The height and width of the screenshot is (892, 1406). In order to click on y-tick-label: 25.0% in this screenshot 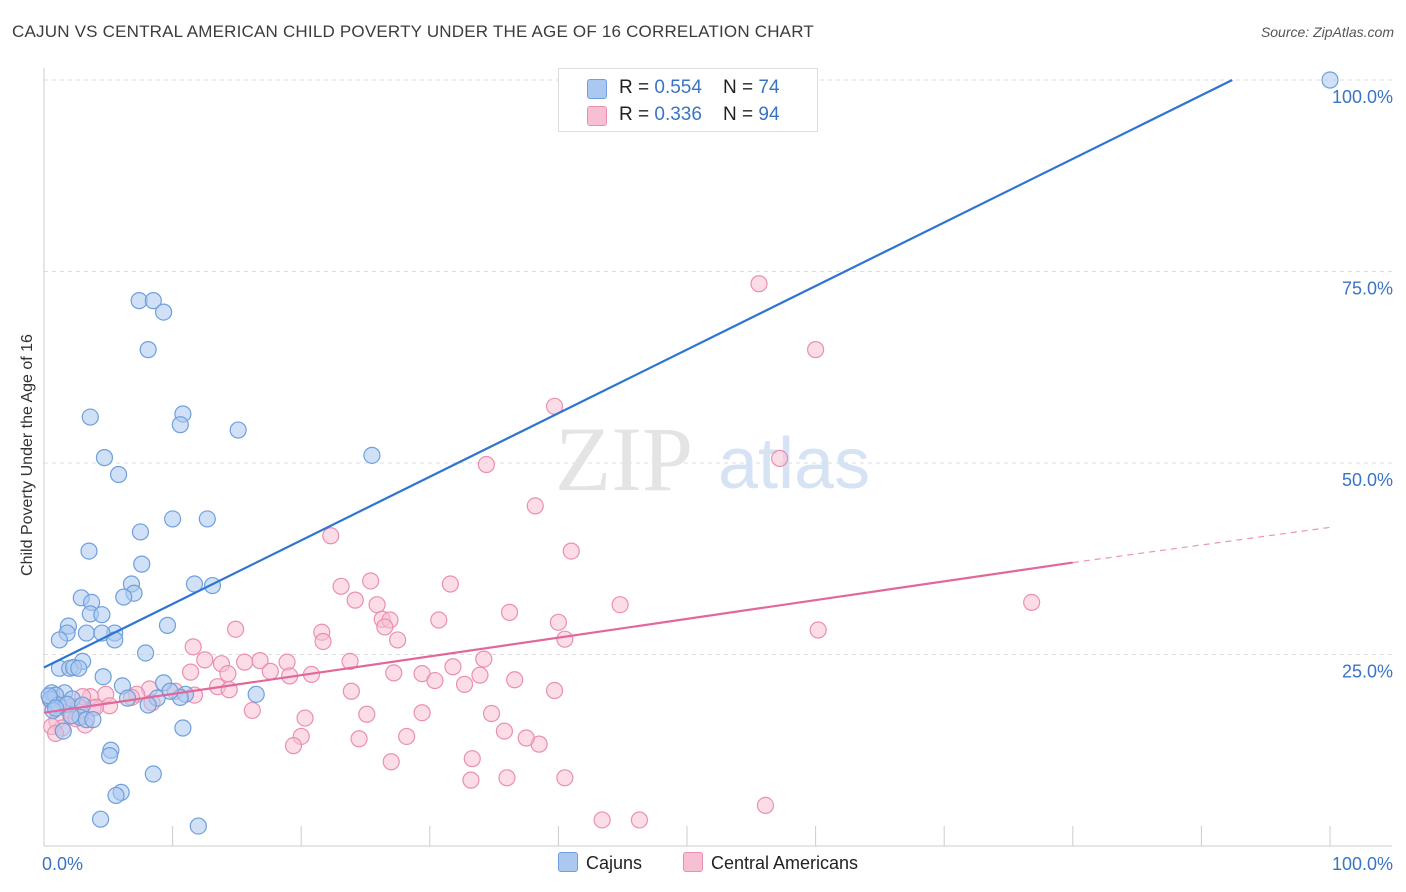, I will do `click(1367, 672)`.